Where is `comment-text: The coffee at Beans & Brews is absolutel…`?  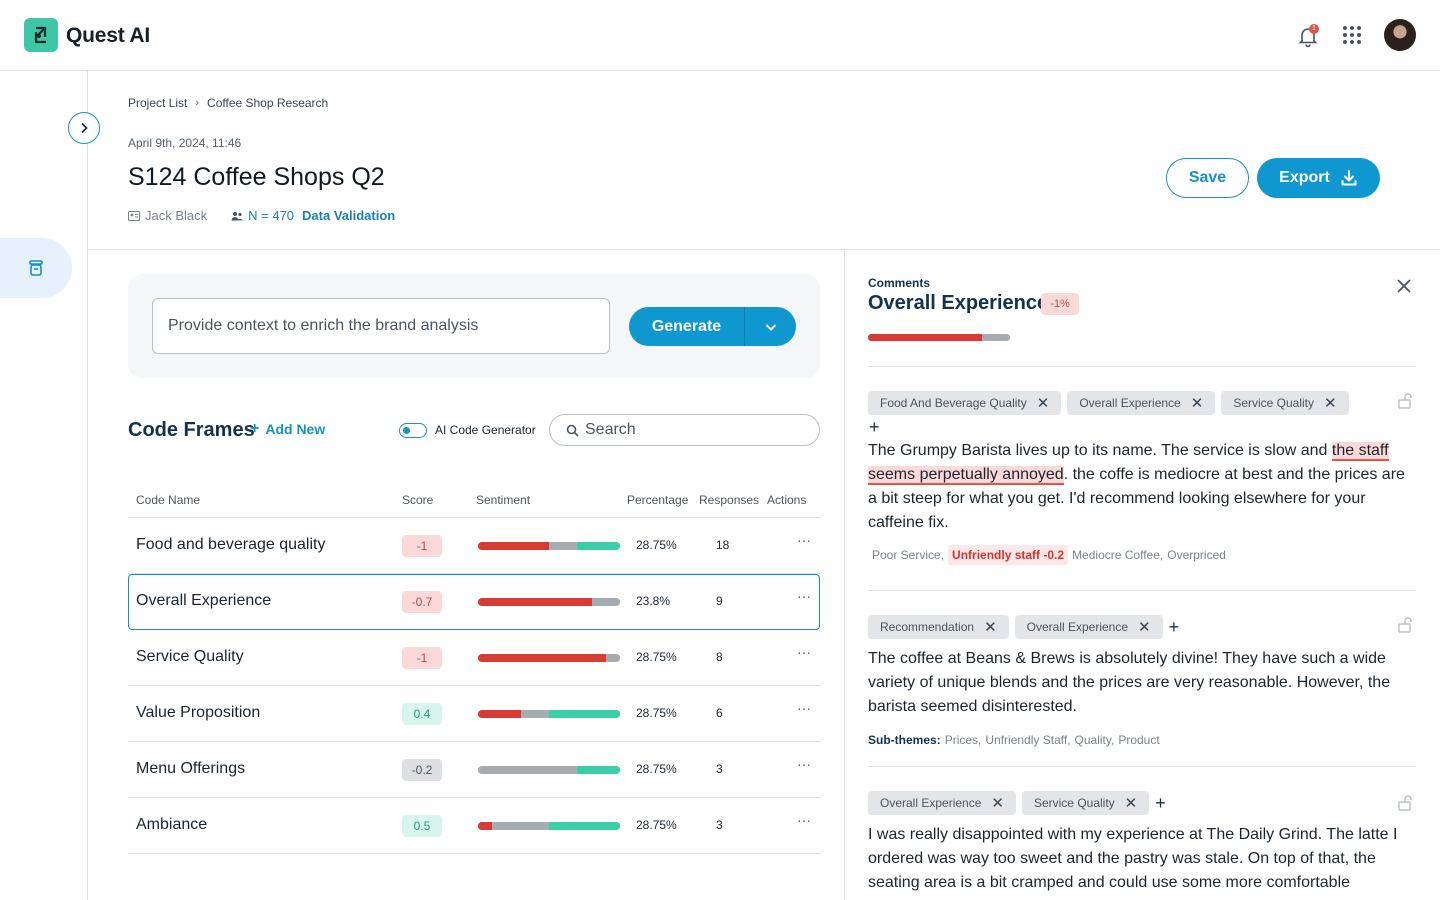
comment-text: The coffee at Beans & Brews is absolutel… is located at coordinates (1129, 682).